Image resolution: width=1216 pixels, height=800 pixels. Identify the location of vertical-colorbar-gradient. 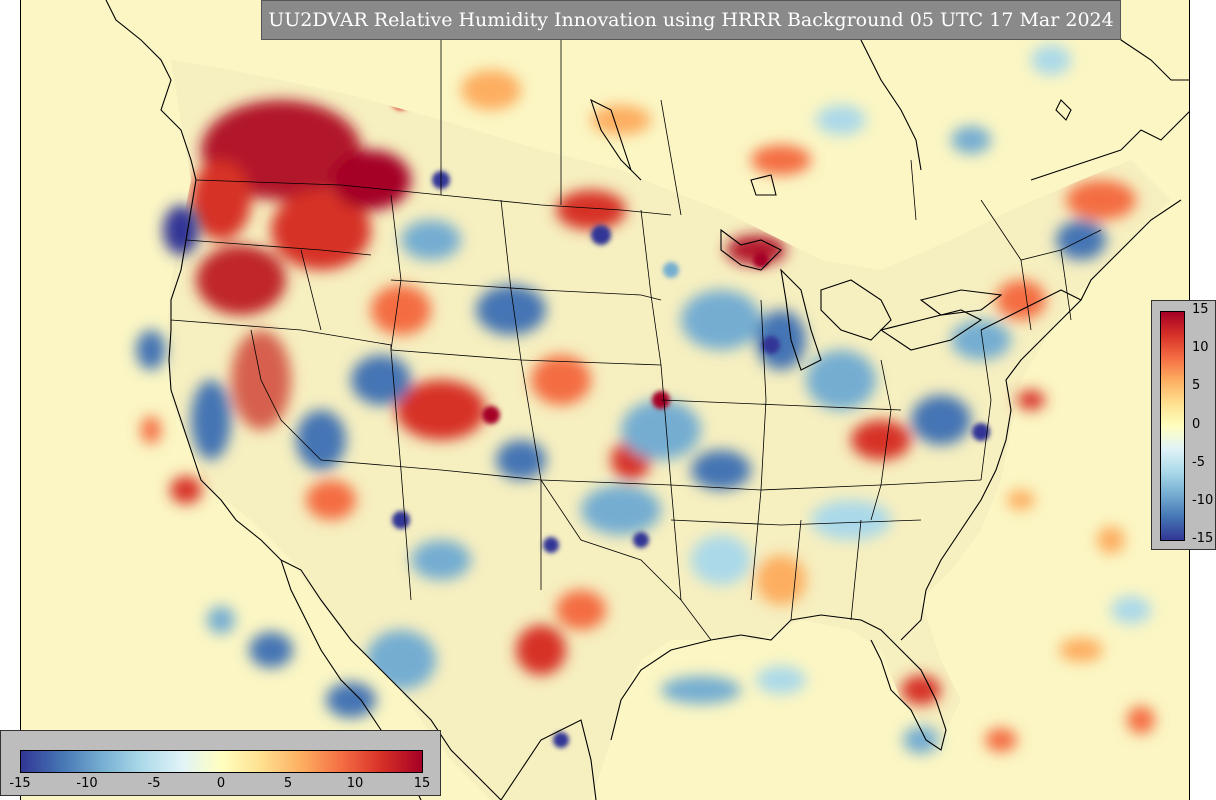
(1172, 426).